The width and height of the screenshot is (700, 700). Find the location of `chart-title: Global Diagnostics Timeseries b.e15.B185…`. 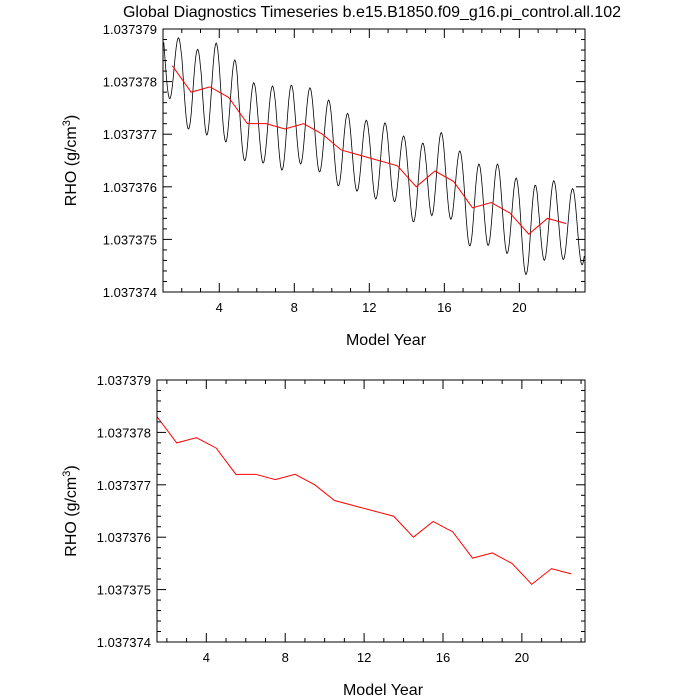

chart-title: Global Diagnostics Timeseries b.e15.B185… is located at coordinates (372, 12).